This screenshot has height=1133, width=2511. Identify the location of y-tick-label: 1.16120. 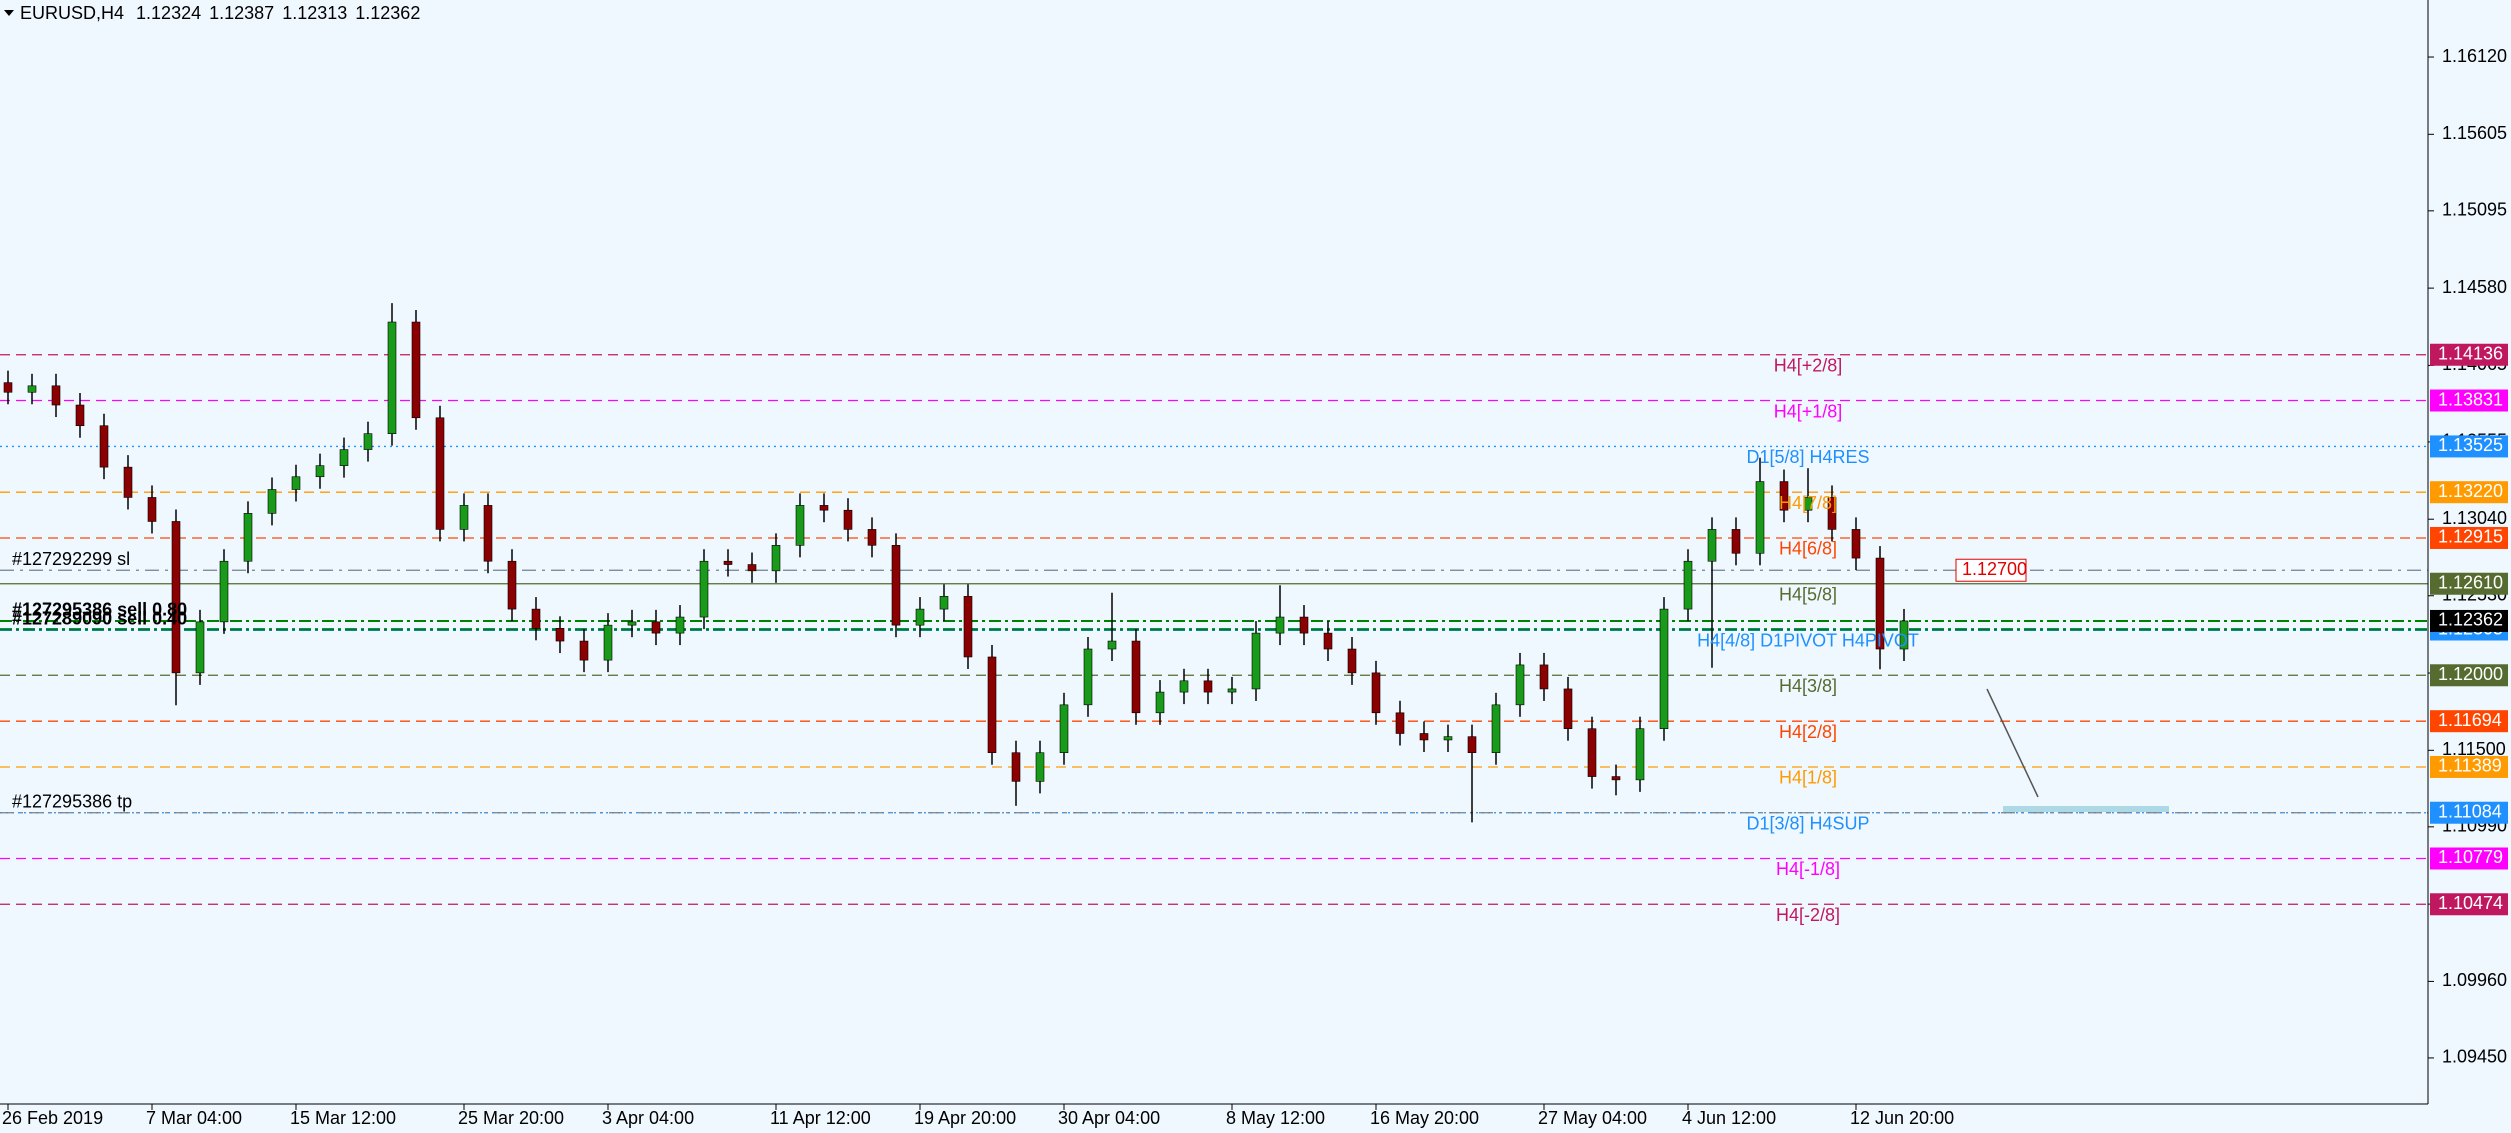
(2474, 56).